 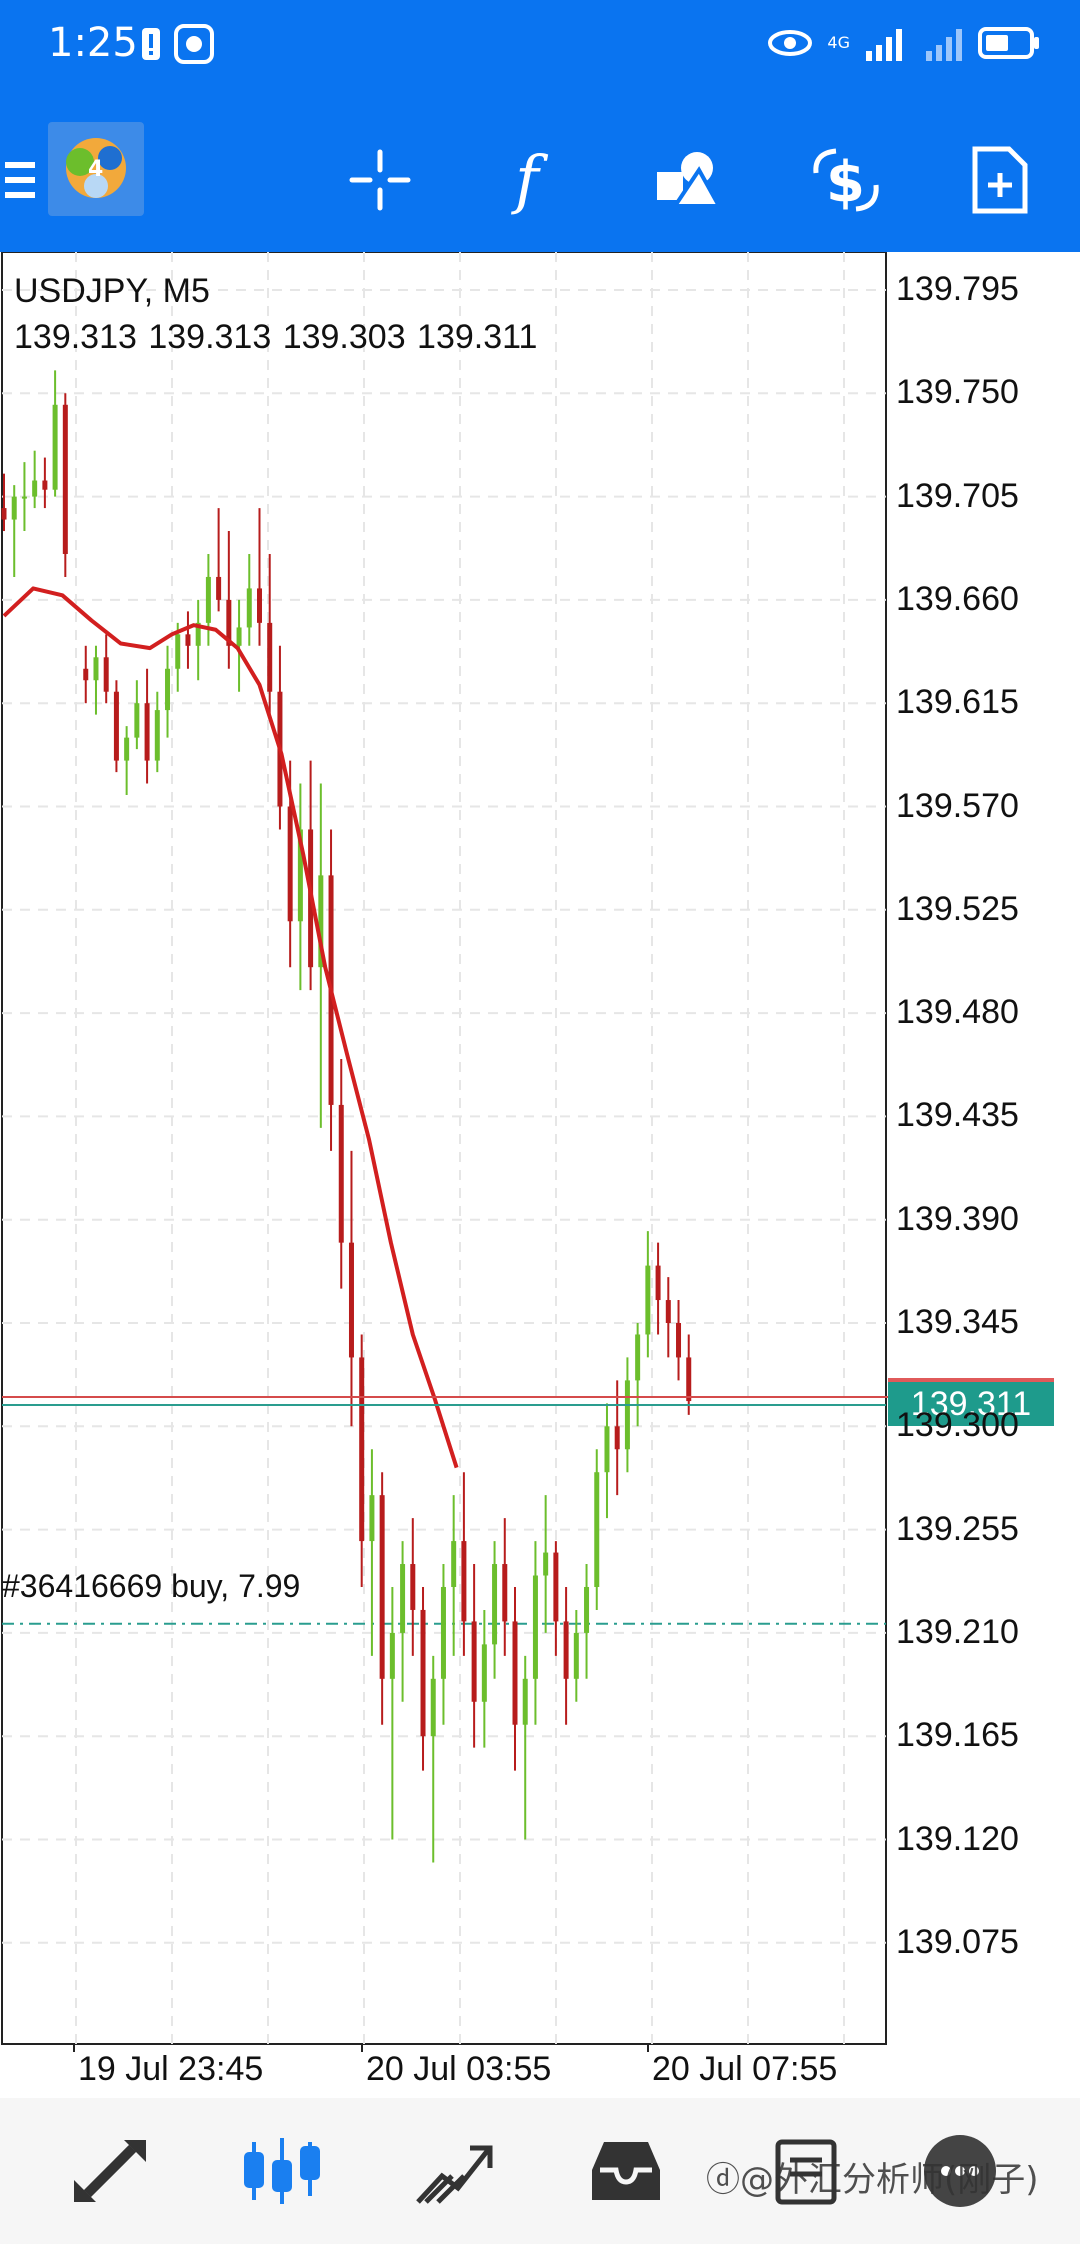 I want to click on nav-trade, so click(x=454, y=2171).